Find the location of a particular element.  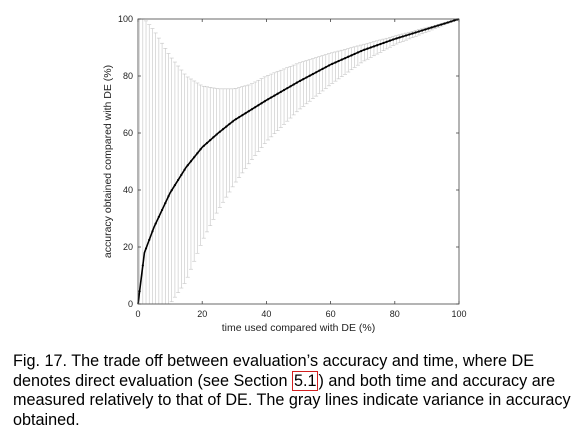

x-tick-label: 20 is located at coordinates (202, 314).